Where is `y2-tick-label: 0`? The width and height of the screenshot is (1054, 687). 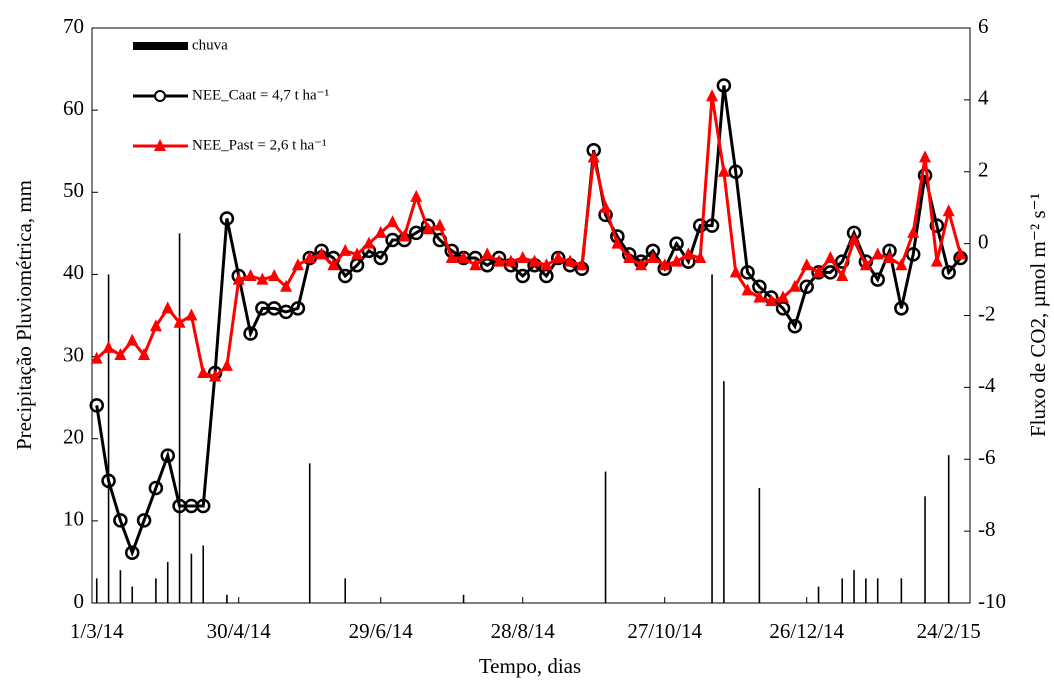
y2-tick-label: 0 is located at coordinates (983, 241).